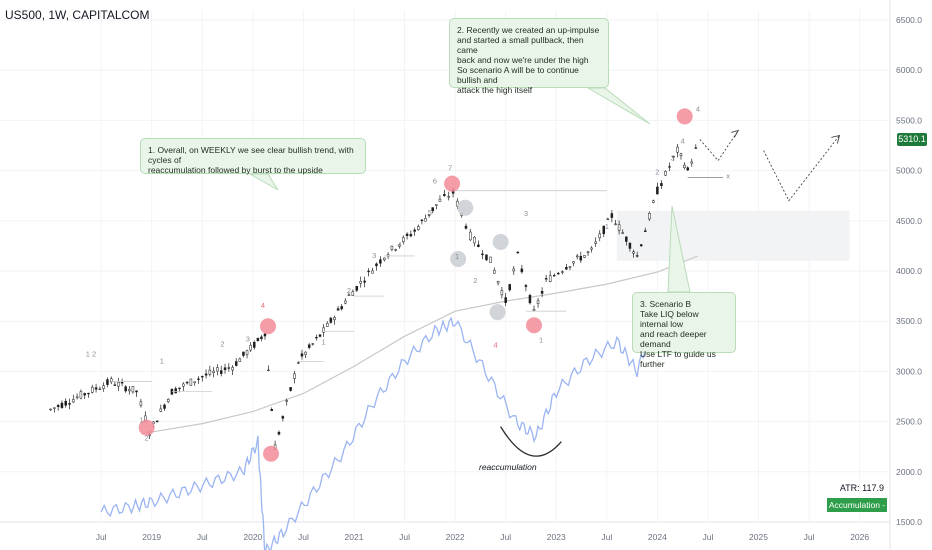  What do you see at coordinates (556, 537) in the screenshot?
I see `x-tick-label: 2023` at bounding box center [556, 537].